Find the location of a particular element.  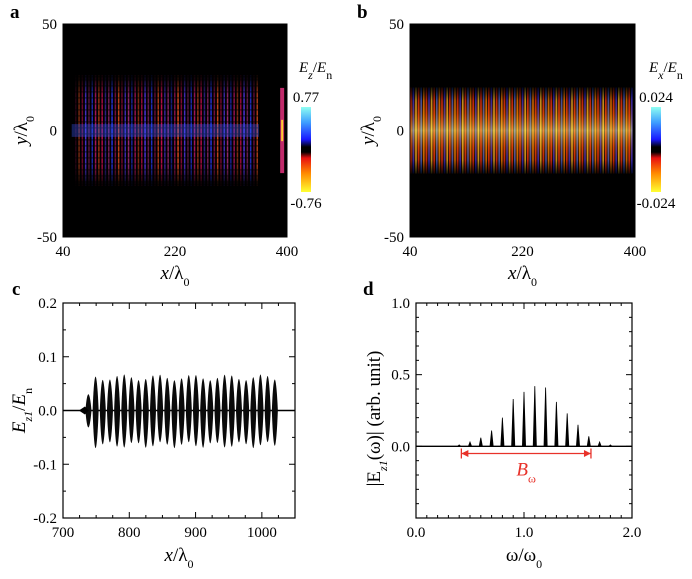

x-tick-label: 900 is located at coordinates (195, 533).